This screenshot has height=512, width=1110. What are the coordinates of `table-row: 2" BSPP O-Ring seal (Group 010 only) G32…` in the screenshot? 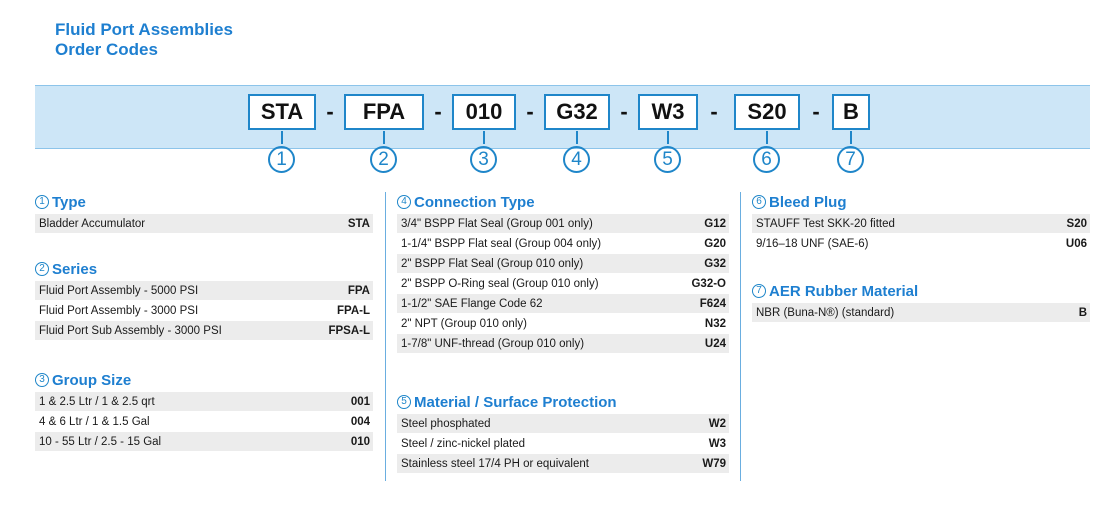 It's located at (563, 284).